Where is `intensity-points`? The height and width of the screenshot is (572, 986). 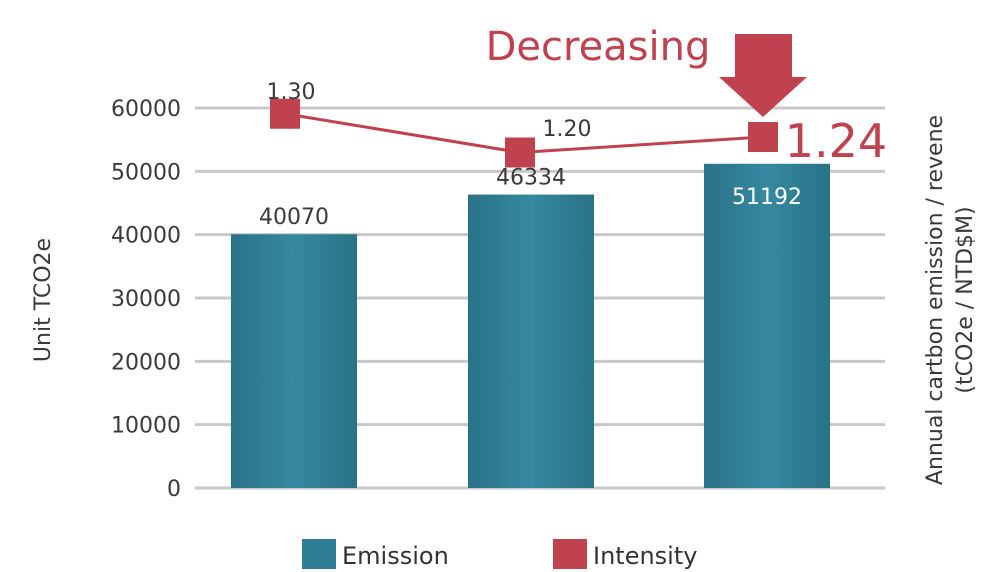
intensity-points is located at coordinates (524, 133).